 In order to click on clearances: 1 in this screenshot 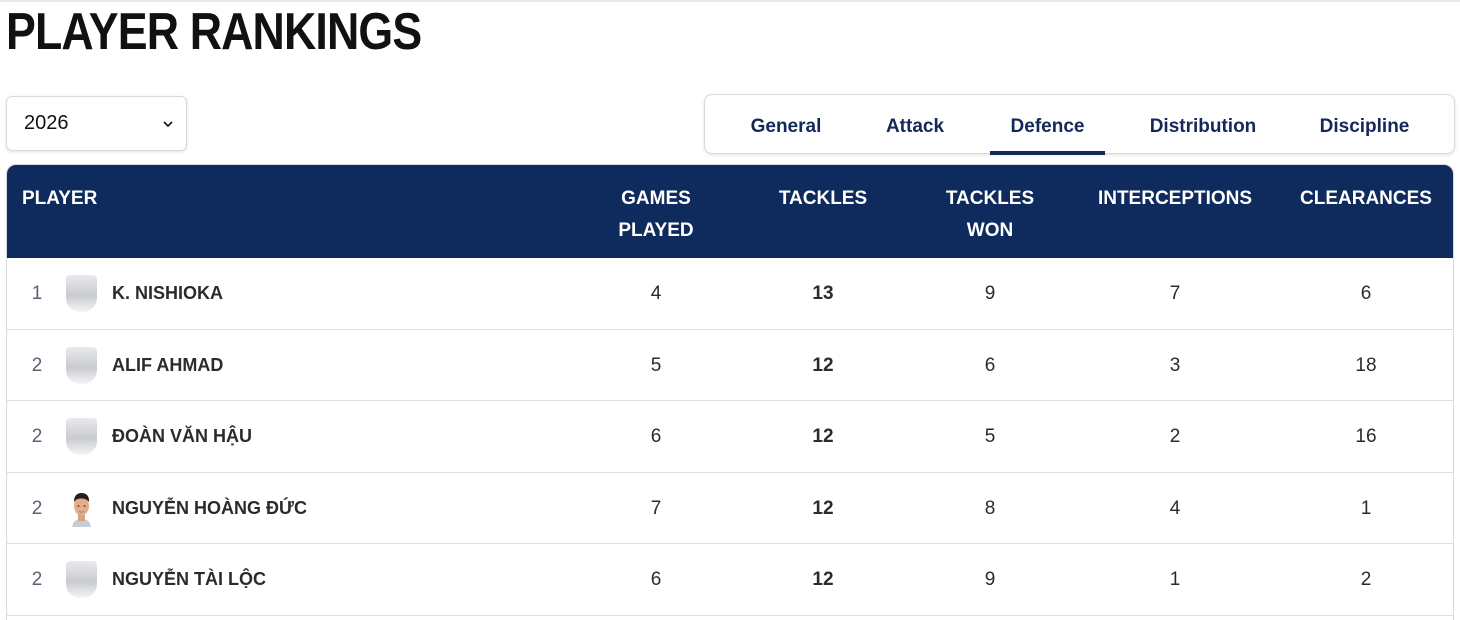, I will do `click(1366, 508)`.